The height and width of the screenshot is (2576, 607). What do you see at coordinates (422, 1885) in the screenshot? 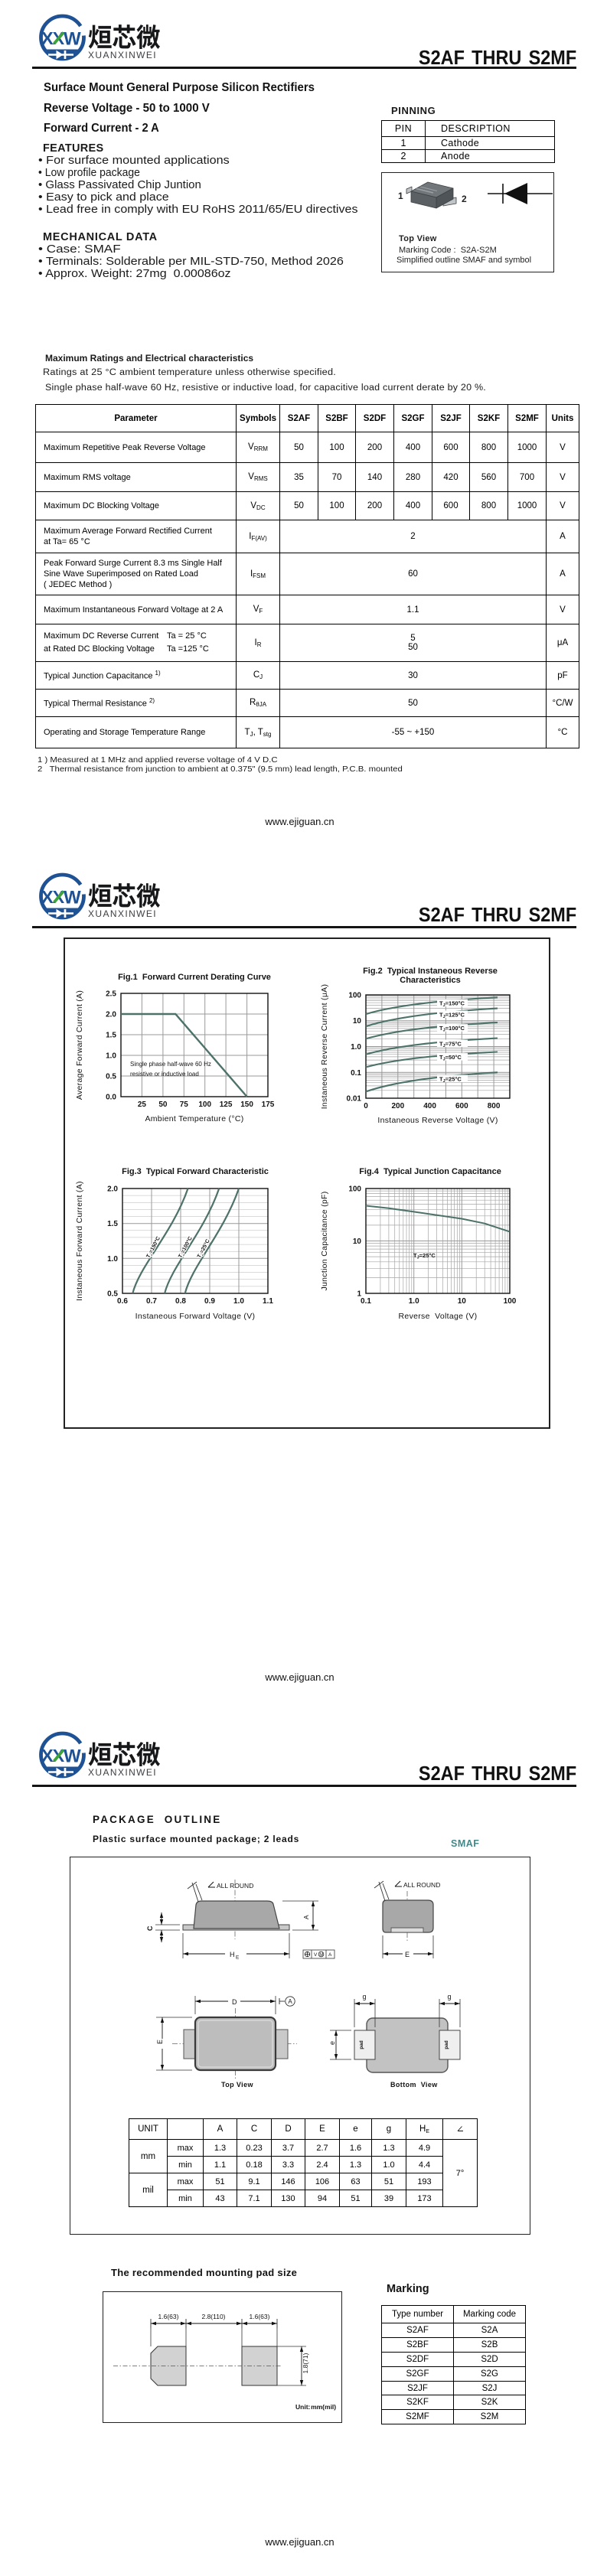
I see `svg-text: ALL ROUND` at bounding box center [422, 1885].